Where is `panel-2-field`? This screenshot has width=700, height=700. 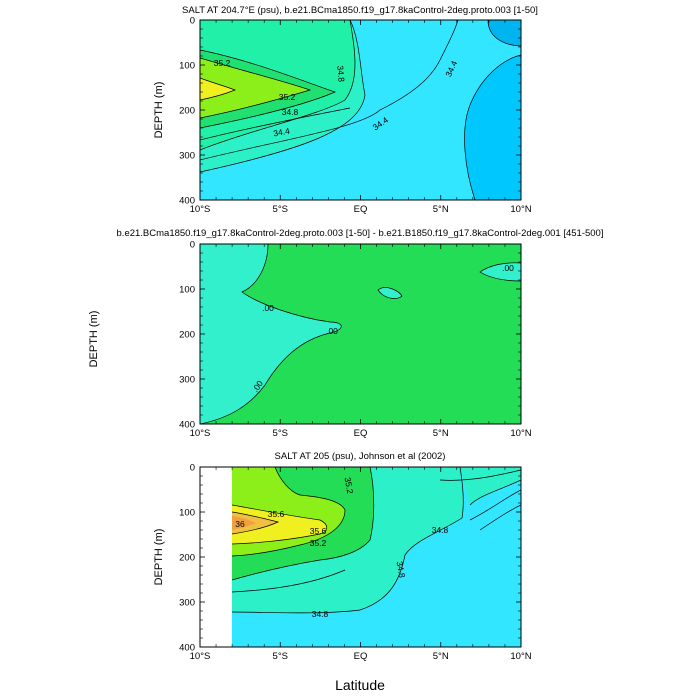
panel-2-field is located at coordinates (360, 334).